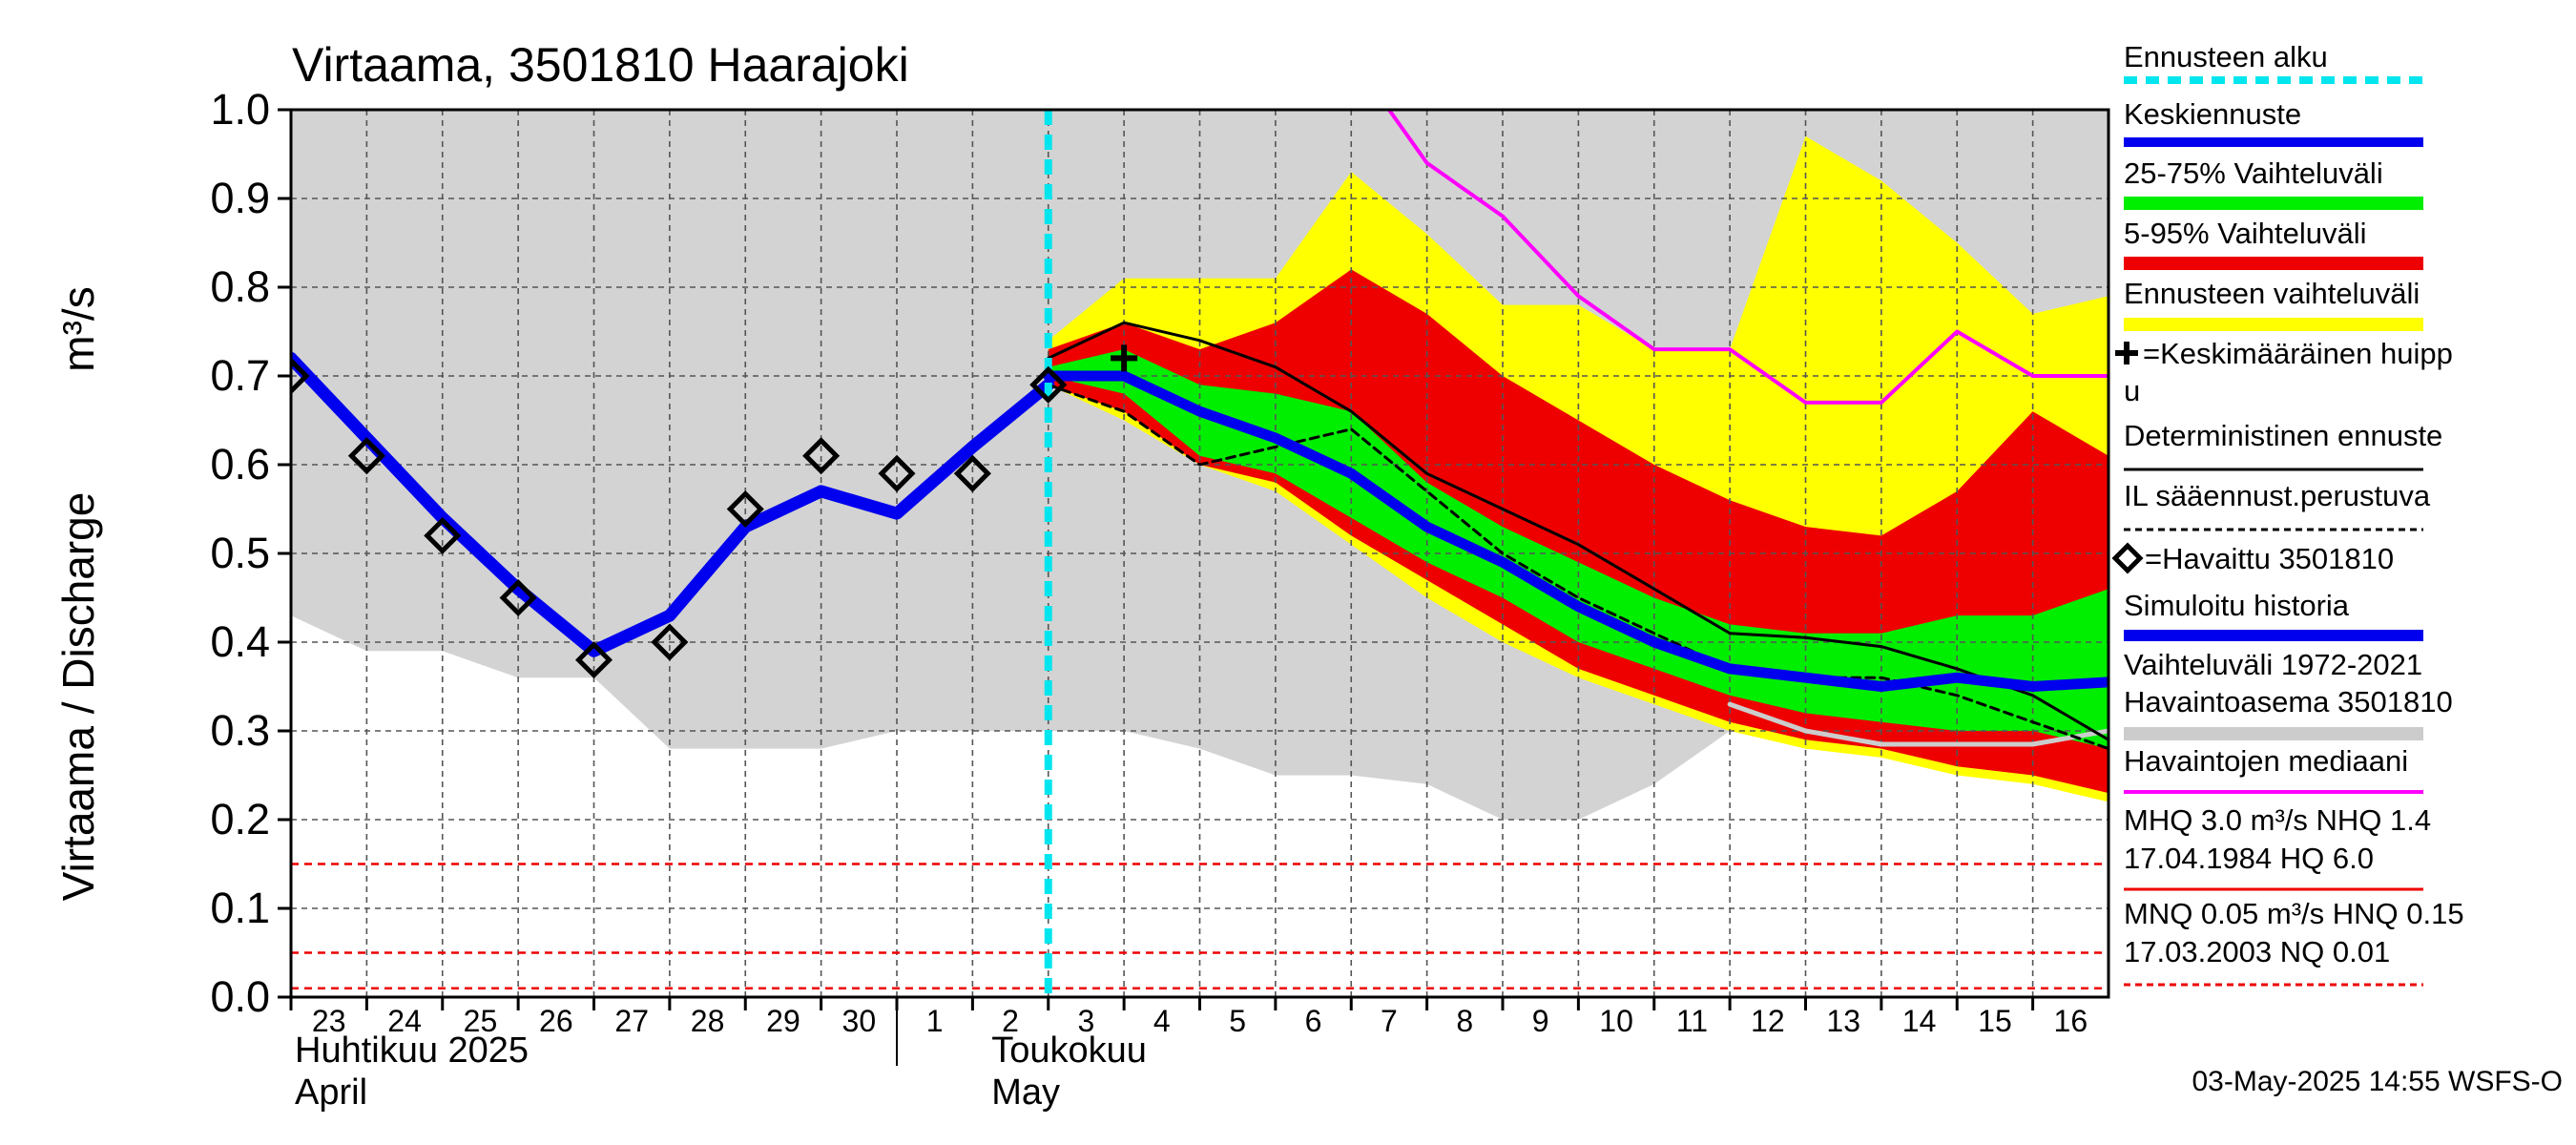 The width and height of the screenshot is (2576, 1145). I want to click on x-tick-label: 25, so click(481, 1021).